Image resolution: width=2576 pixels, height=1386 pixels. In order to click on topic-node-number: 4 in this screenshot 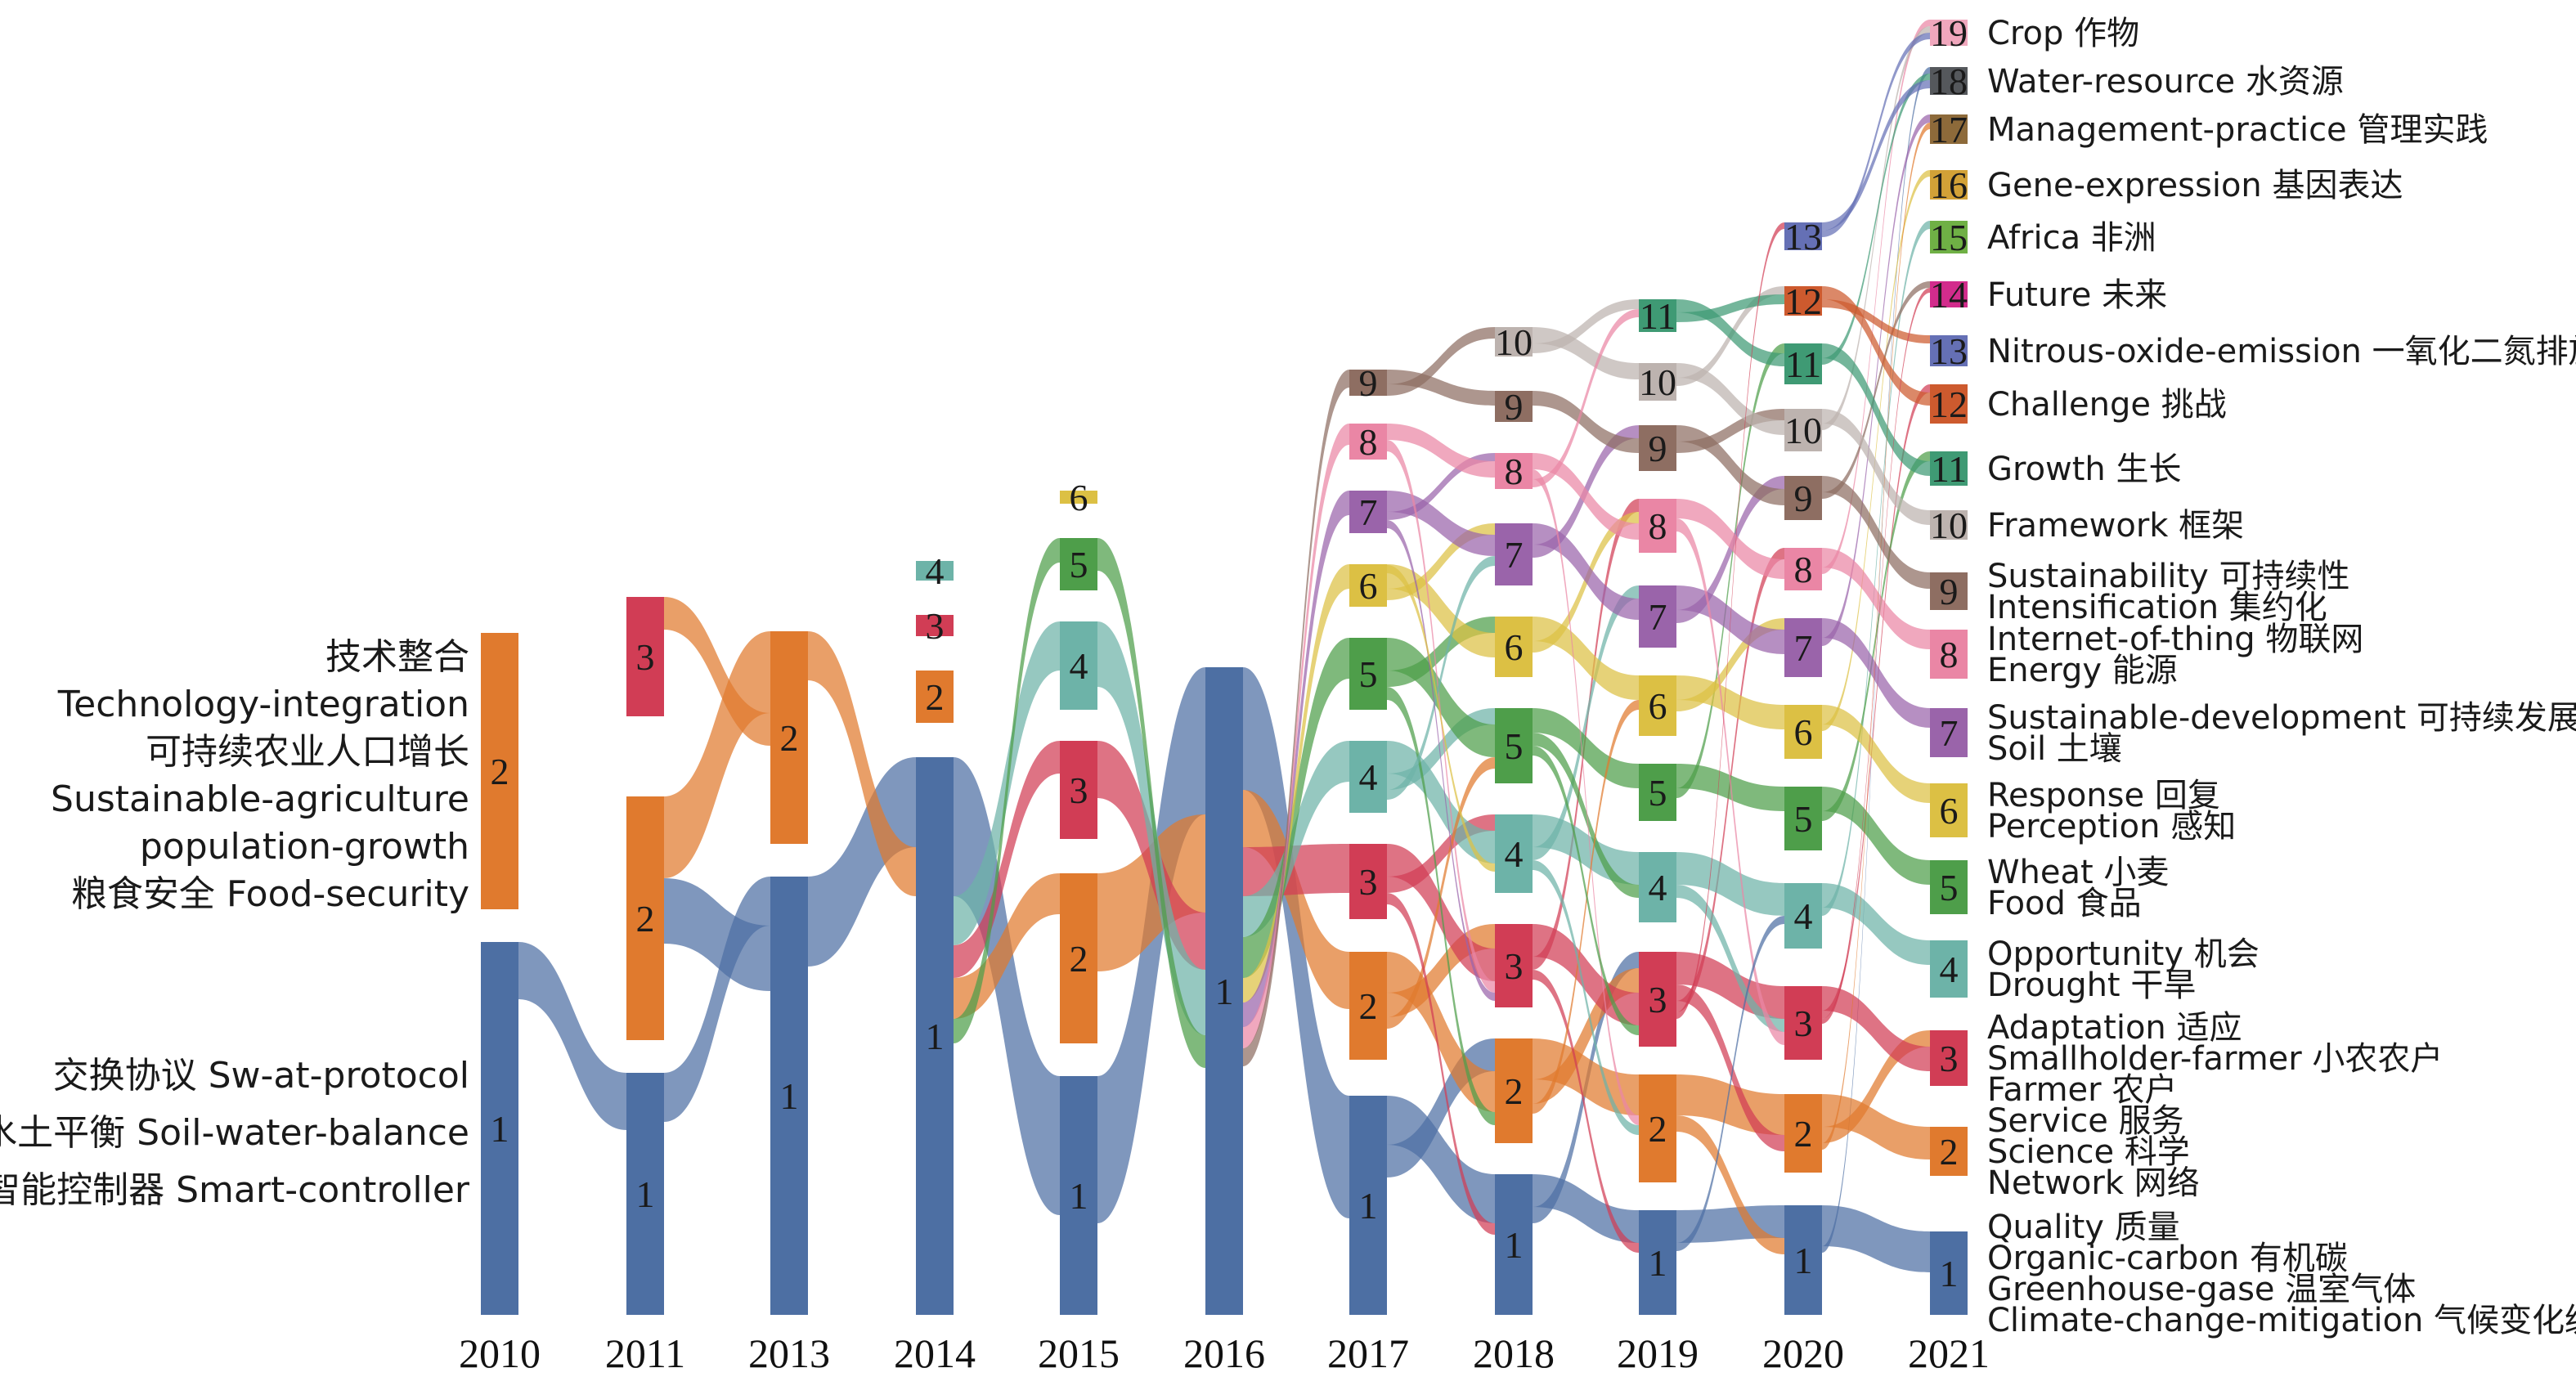, I will do `click(1079, 666)`.